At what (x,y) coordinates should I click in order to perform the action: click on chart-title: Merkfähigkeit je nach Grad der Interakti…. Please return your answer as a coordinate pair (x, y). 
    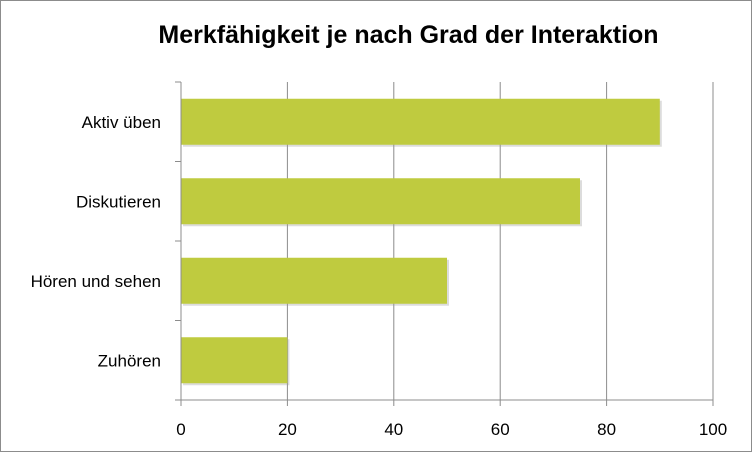
    Looking at the image, I should click on (408, 35).